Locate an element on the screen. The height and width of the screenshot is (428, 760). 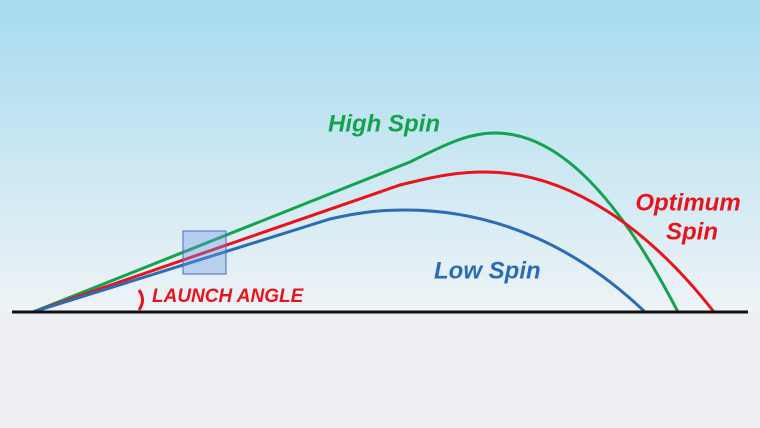
launch-angle-arc is located at coordinates (140, 300).